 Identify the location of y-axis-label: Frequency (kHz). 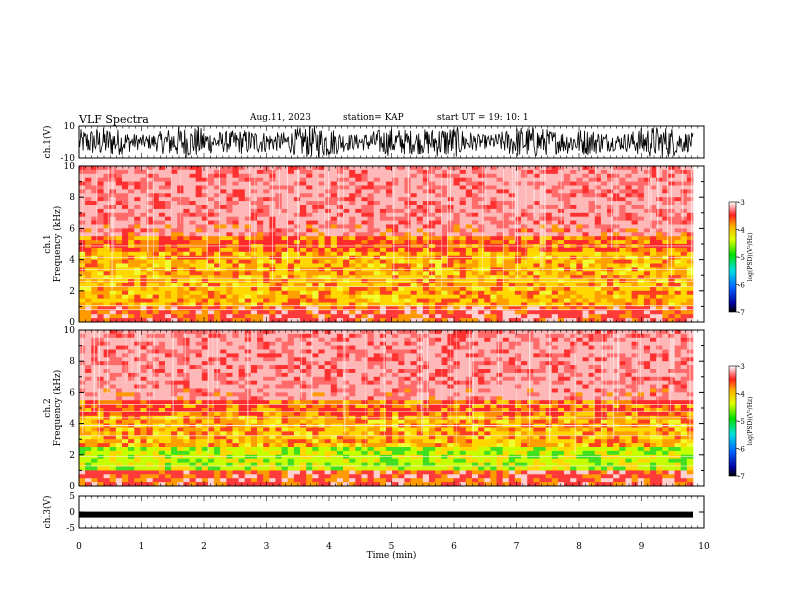
(57, 244).